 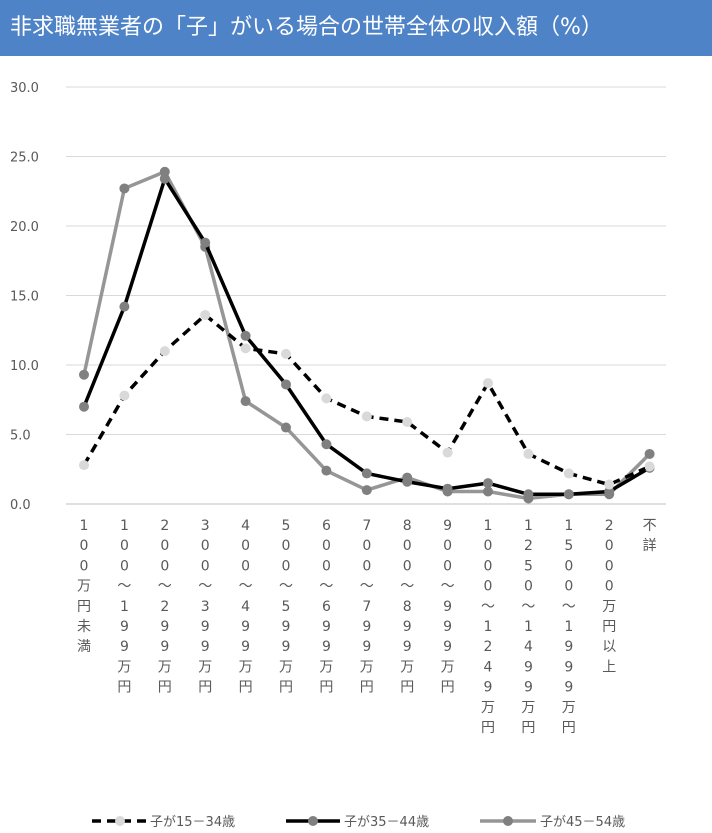 What do you see at coordinates (165, 607) in the screenshot?
I see `x-tick-label: 2 0 0 〜 2 9 9 万円` at bounding box center [165, 607].